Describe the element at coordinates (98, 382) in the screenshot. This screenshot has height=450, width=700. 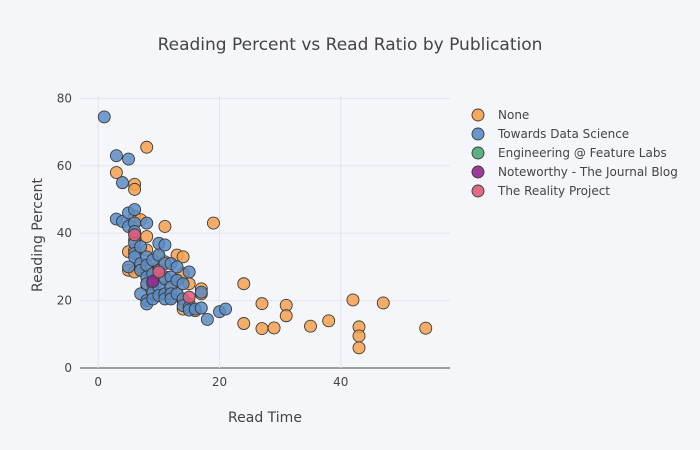
I see `x-tick-label: 0` at that location.